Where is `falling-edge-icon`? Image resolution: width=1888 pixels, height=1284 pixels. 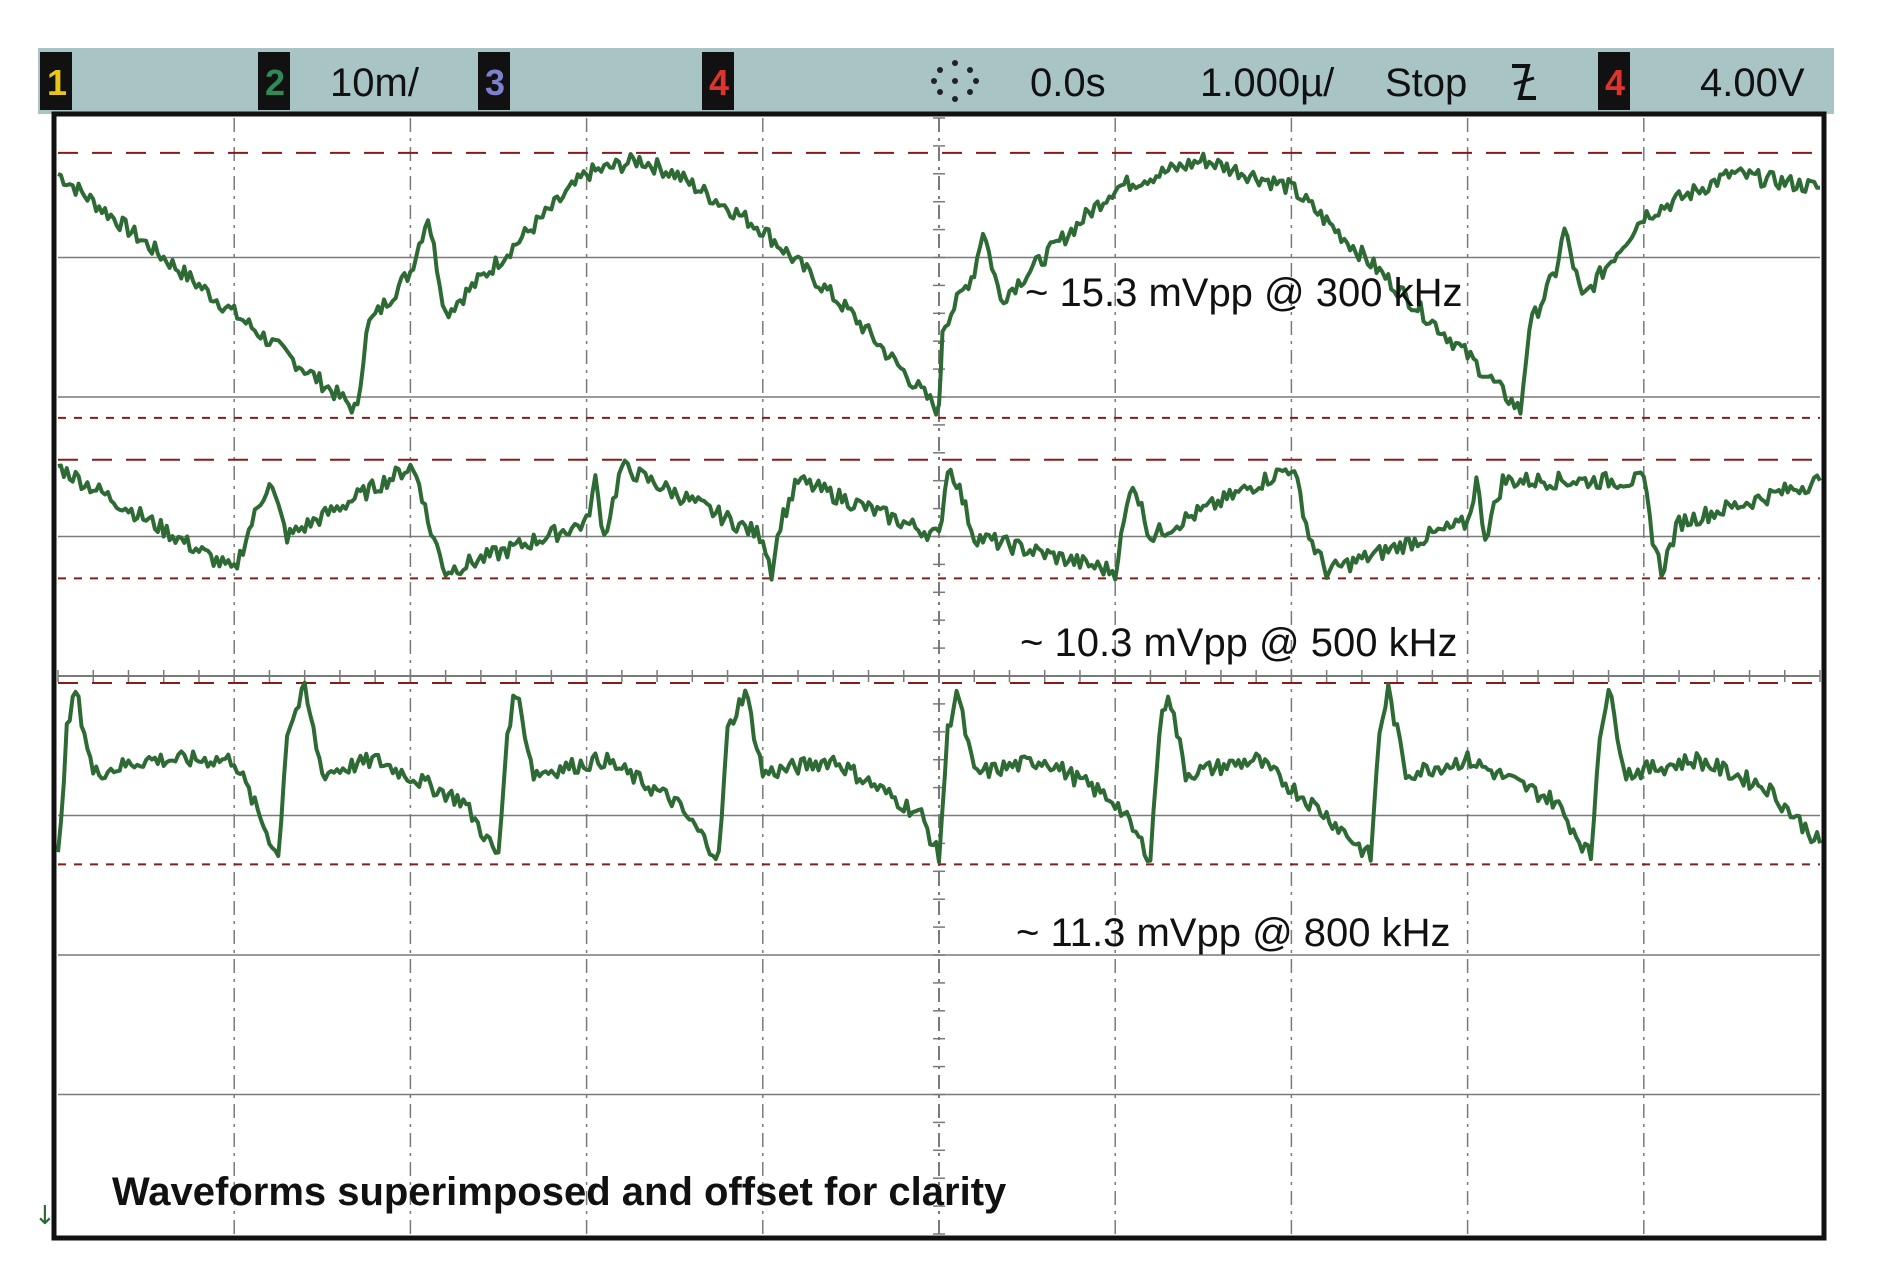 falling-edge-icon is located at coordinates (1524, 82).